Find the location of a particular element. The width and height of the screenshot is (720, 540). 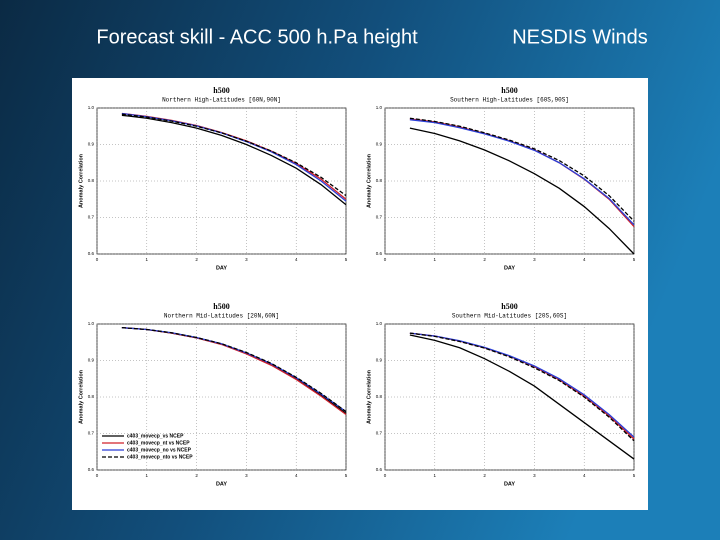

legend-label: c403_movecp_no vs NCEP is located at coordinates (159, 450).